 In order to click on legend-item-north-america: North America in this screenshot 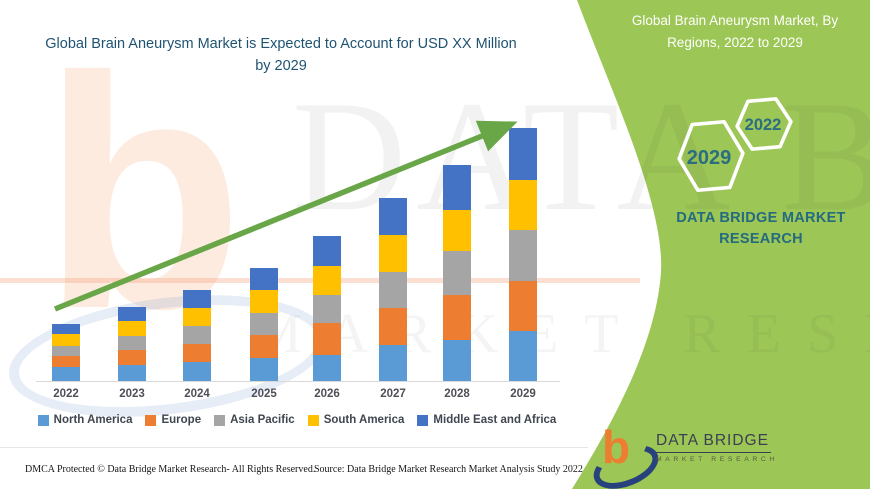, I will do `click(85, 420)`.